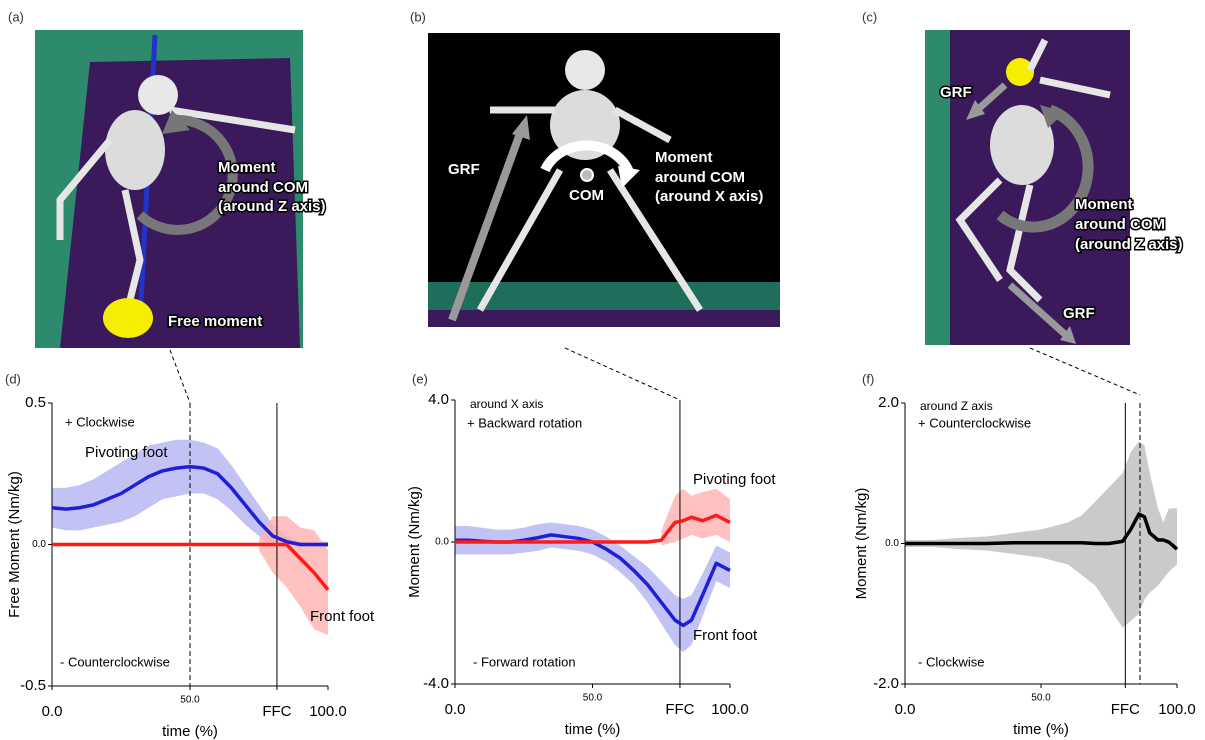 The height and width of the screenshot is (740, 1205). Describe the element at coordinates (974, 422) in the screenshot. I see `annotation: + Counterclockwise` at that location.